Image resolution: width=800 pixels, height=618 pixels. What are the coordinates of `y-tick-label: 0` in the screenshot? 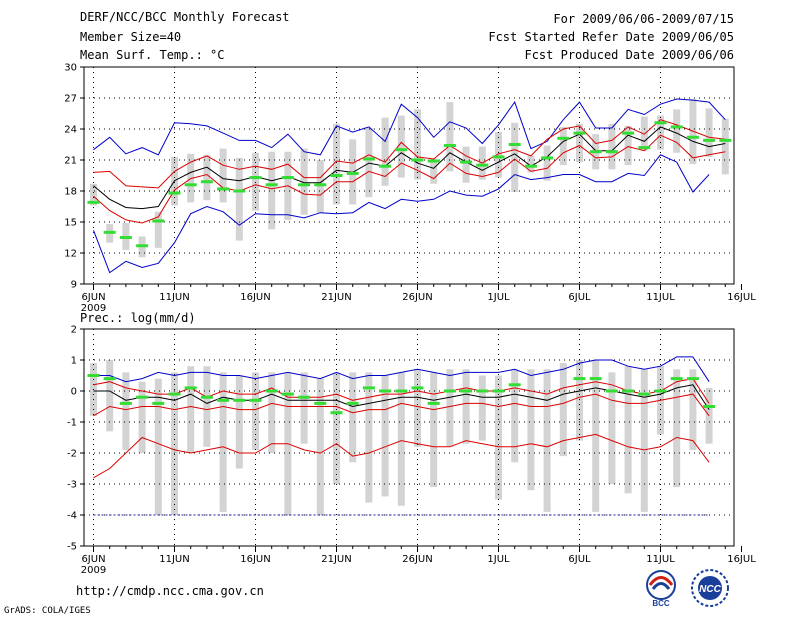 It's located at (74, 392).